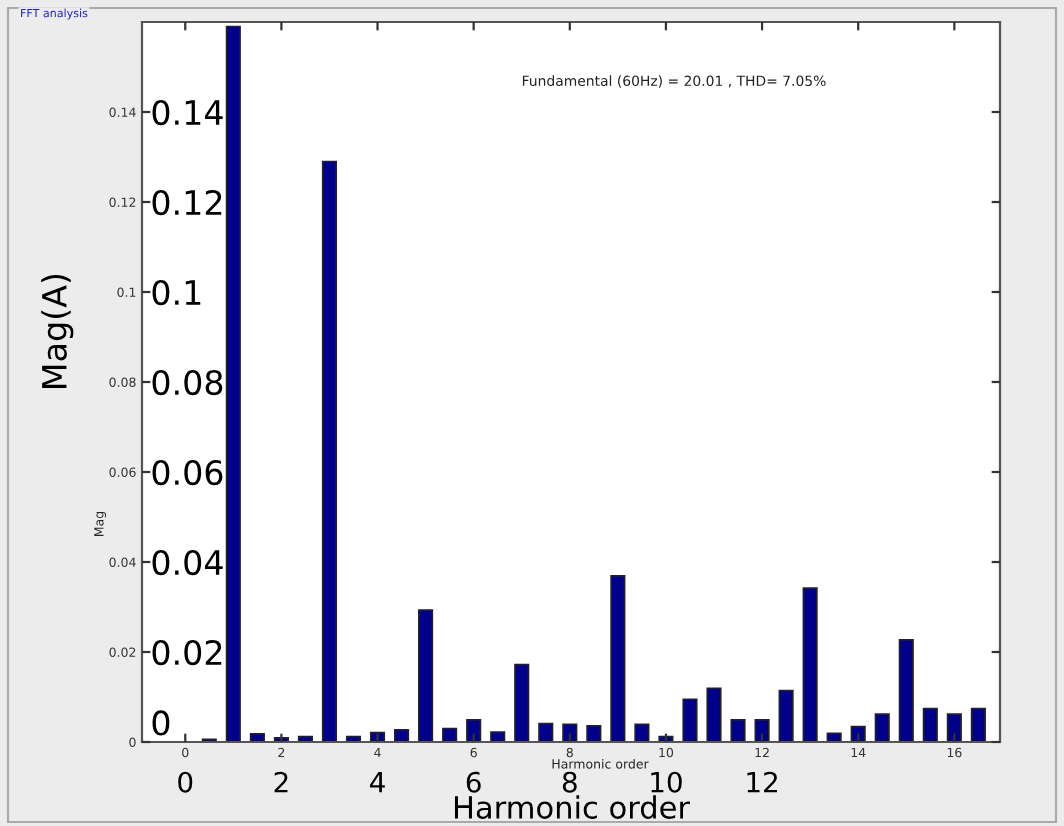 The height and width of the screenshot is (826, 1064). Describe the element at coordinates (666, 782) in the screenshot. I see `x-tick-label: 10` at that location.